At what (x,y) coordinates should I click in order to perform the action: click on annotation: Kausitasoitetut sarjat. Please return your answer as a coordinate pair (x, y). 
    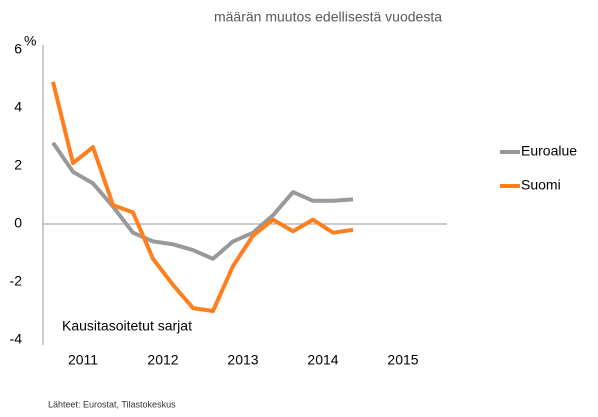
    Looking at the image, I should click on (127, 326).